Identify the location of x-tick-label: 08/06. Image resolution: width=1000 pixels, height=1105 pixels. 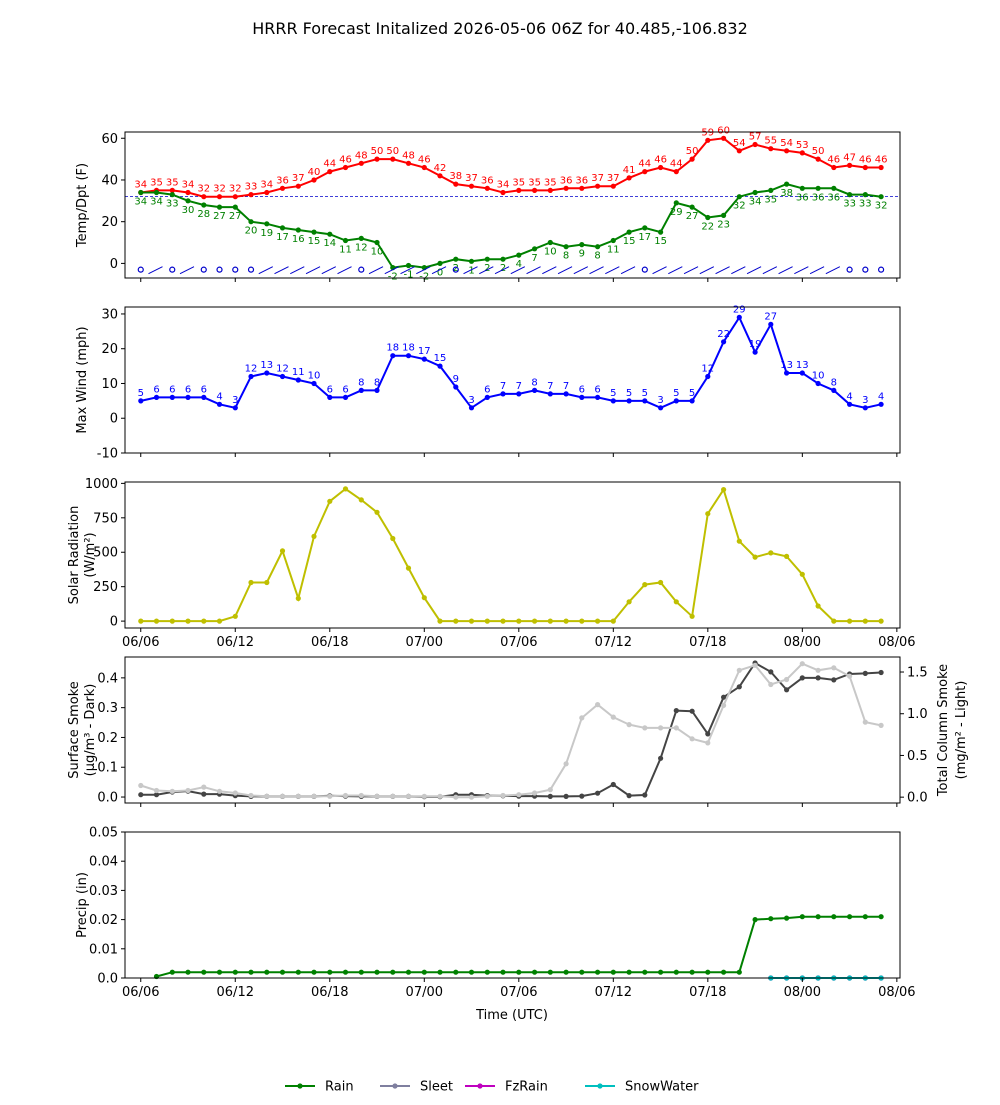
(896, 642).